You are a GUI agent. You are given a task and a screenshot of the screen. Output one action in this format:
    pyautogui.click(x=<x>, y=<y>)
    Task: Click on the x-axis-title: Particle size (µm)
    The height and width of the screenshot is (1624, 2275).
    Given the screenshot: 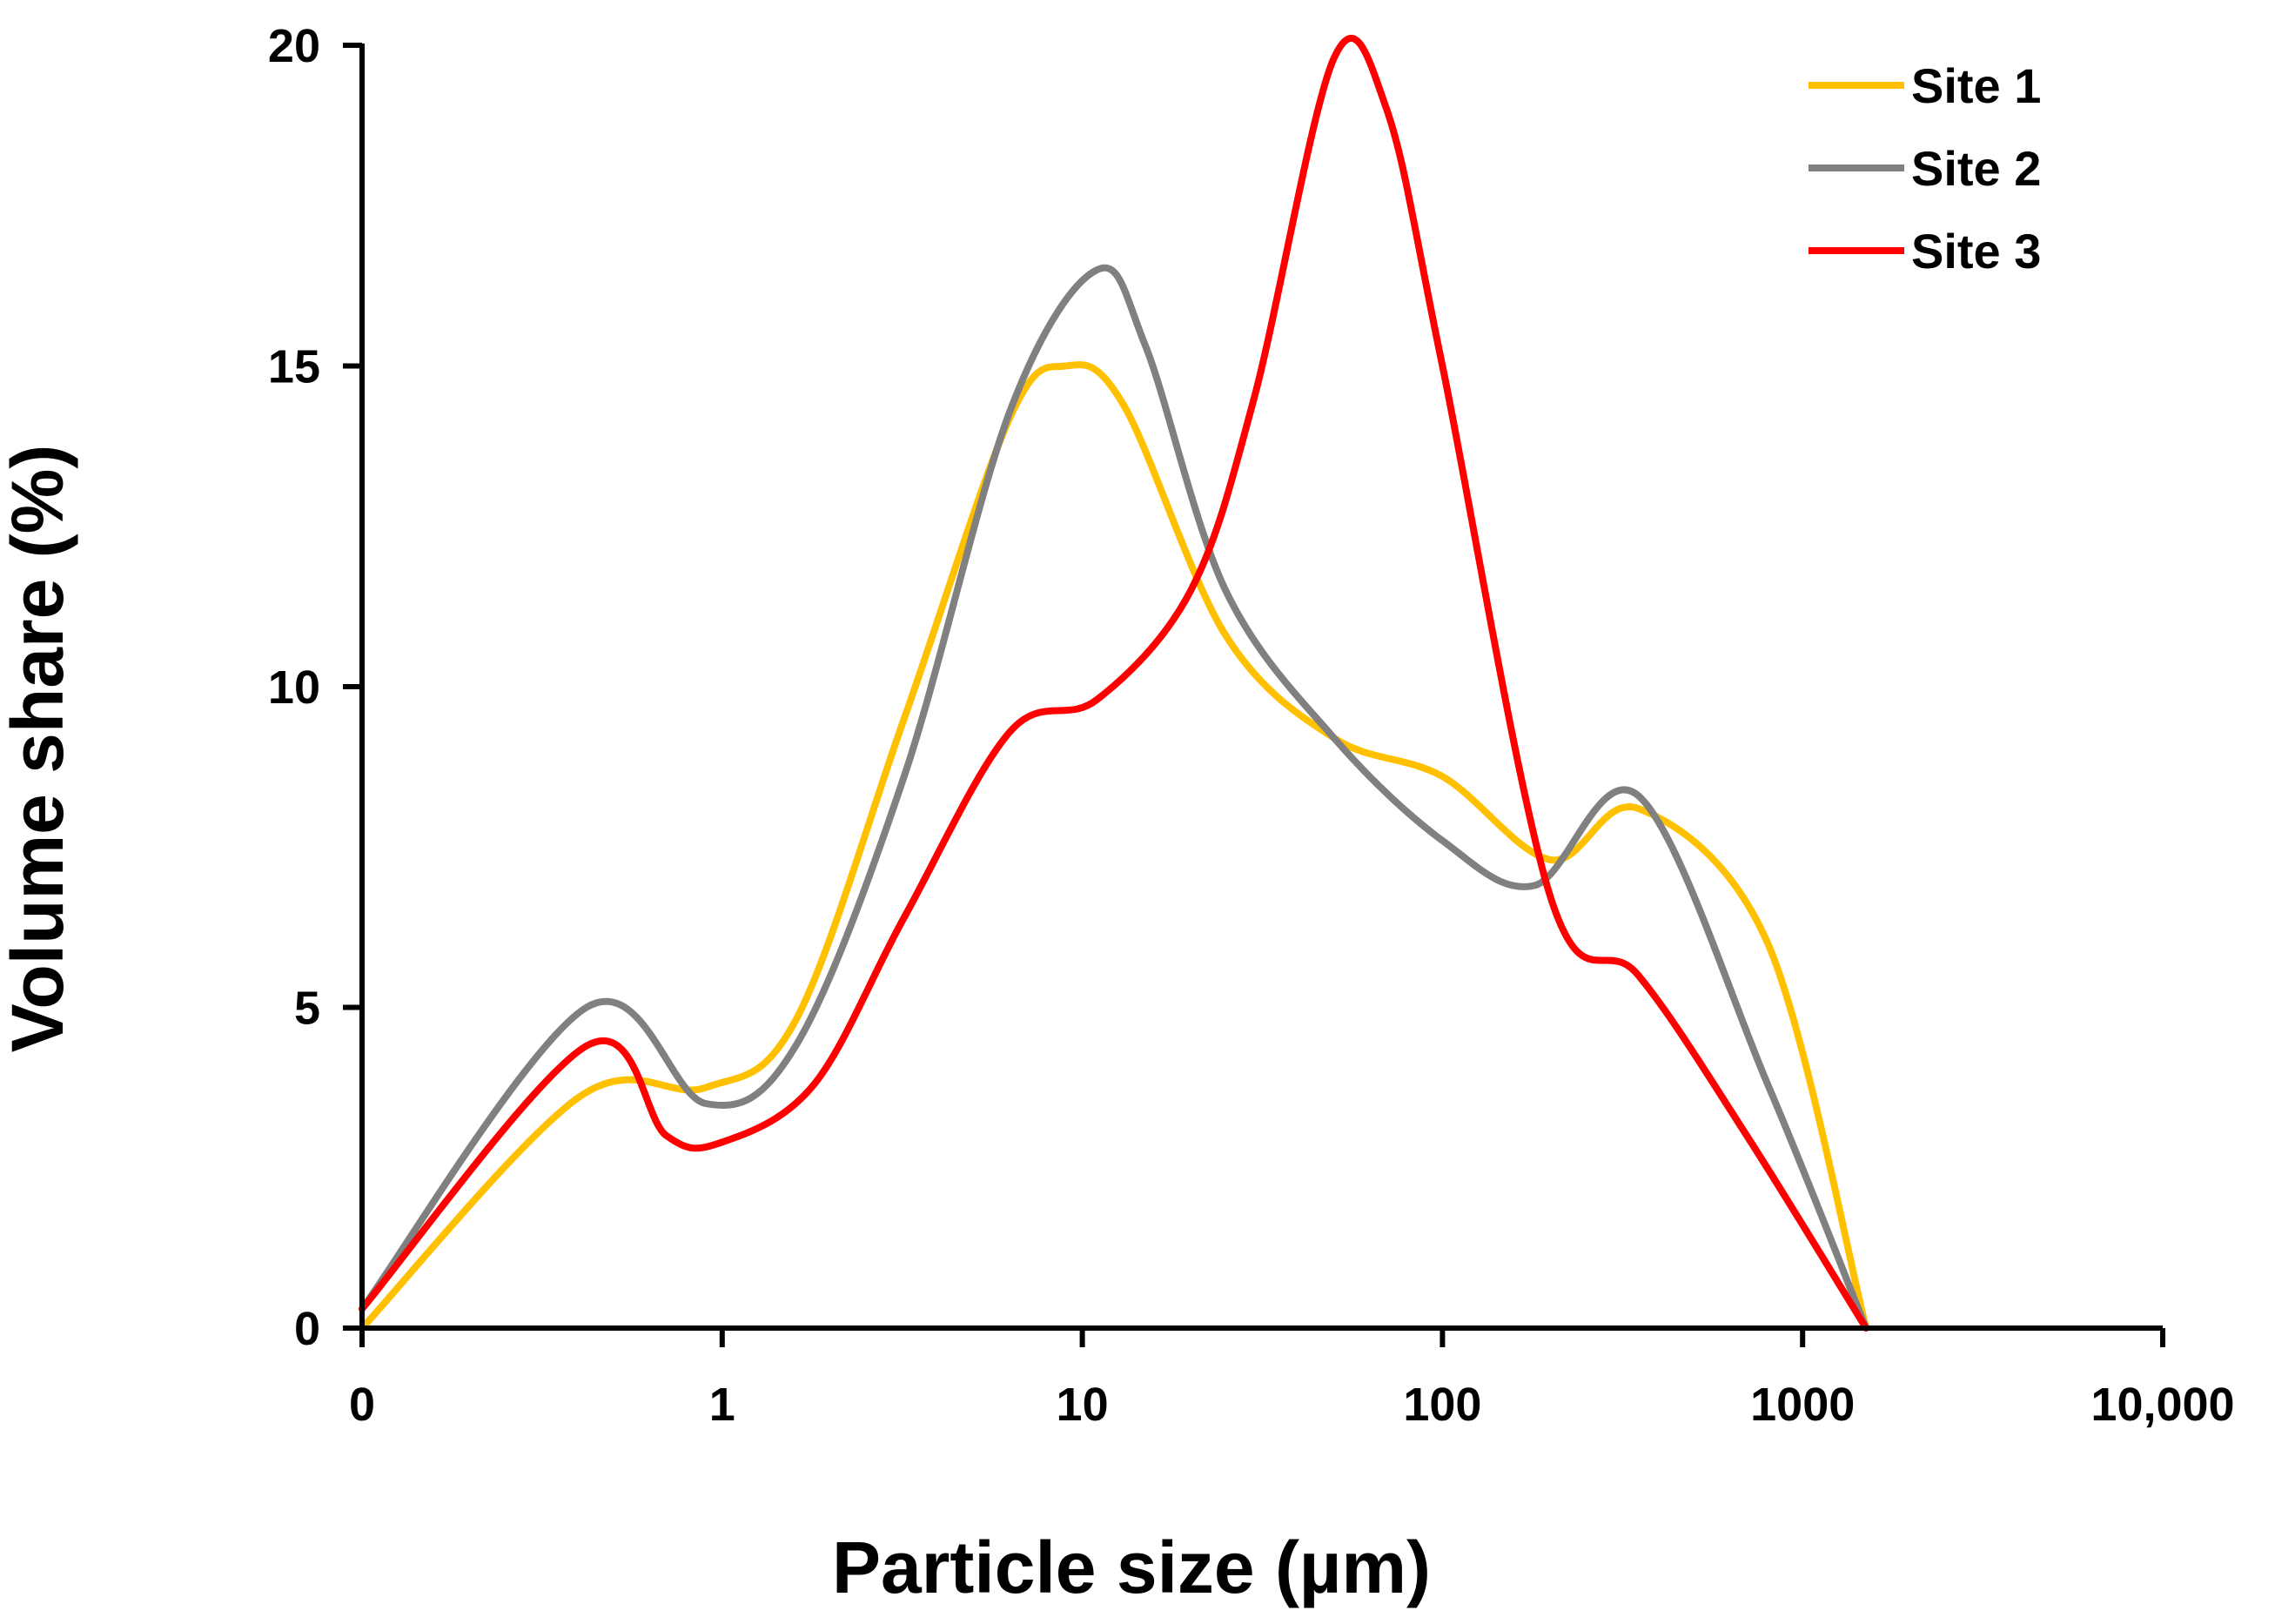 What is the action you would take?
    pyautogui.click(x=1131, y=1567)
    